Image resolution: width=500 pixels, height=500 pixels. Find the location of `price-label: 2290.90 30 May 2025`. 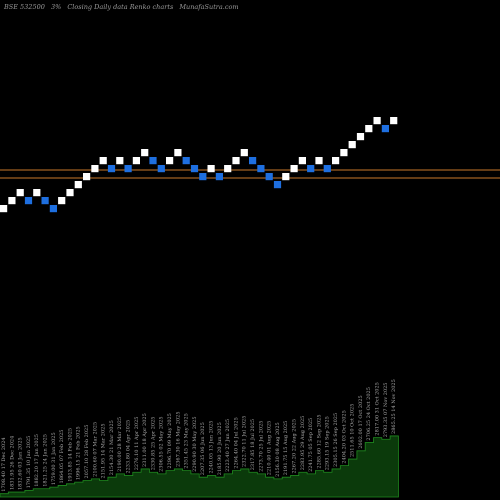

price-label: 2290.90 30 May 2025 is located at coordinates (195, 443).